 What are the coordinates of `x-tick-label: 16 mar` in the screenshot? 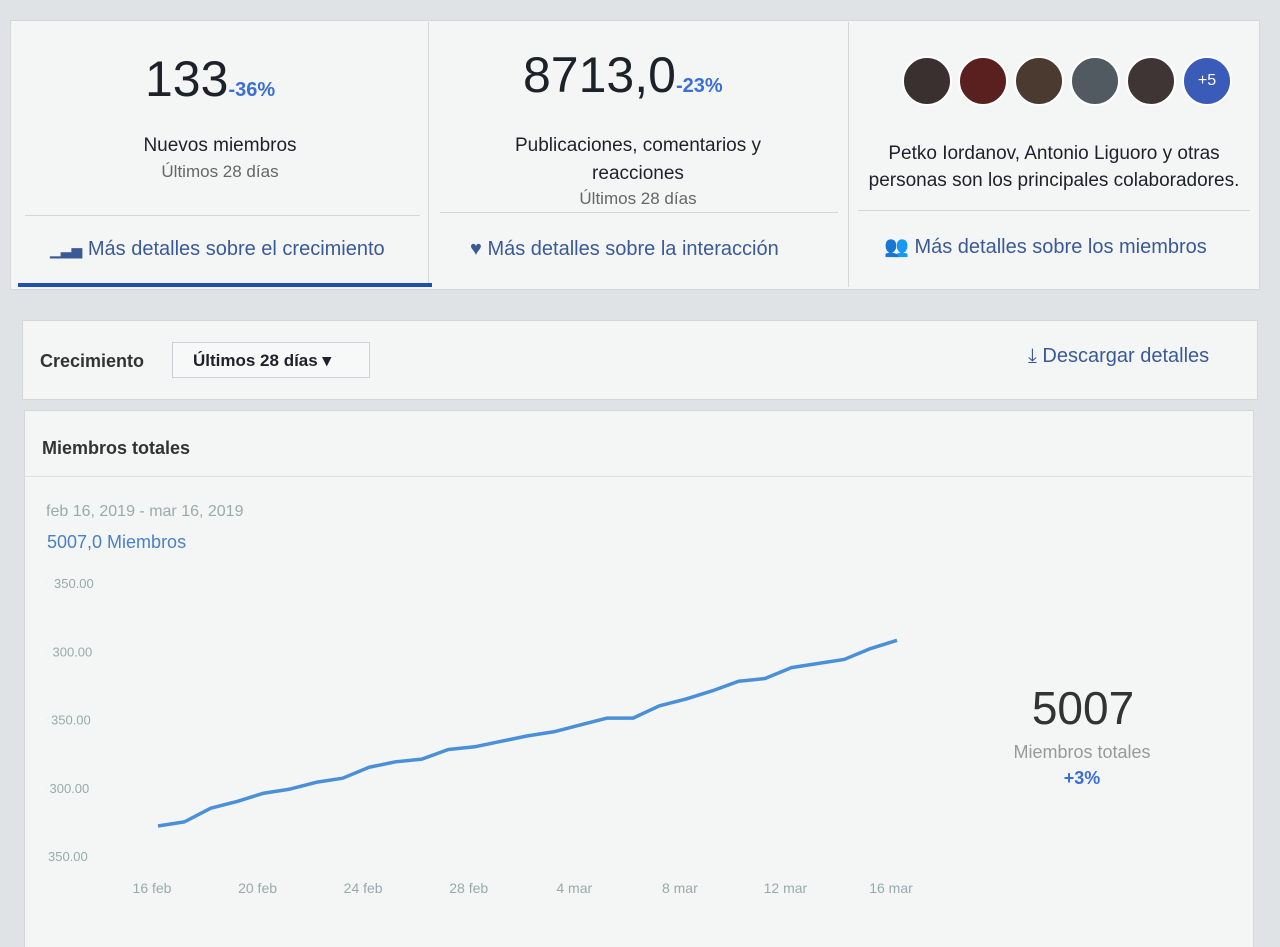 It's located at (891, 888).